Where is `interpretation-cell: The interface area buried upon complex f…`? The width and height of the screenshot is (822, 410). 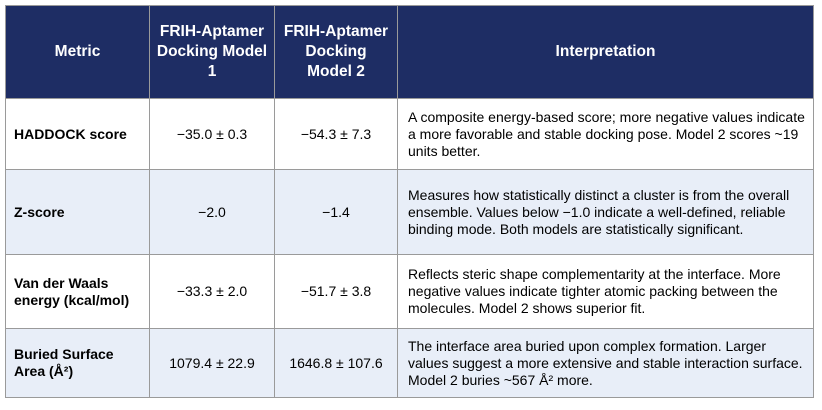 interpretation-cell: The interface area buried upon complex f… is located at coordinates (605, 363).